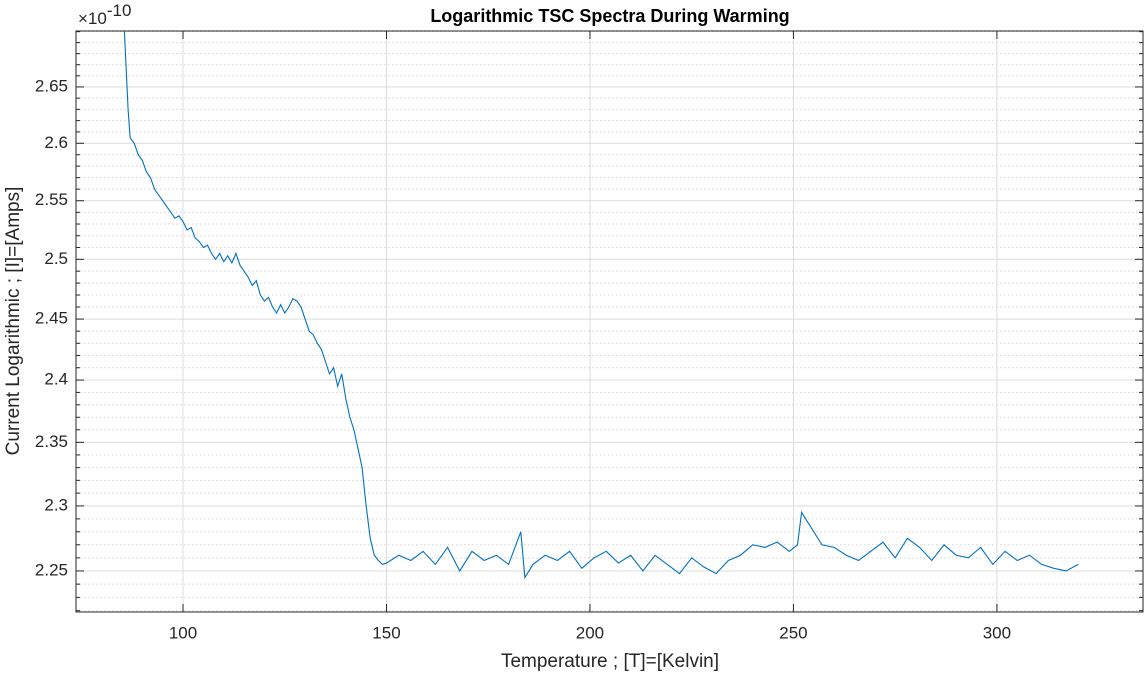 This screenshot has width=1147, height=680. I want to click on y-tick-label: 2.3, so click(56, 504).